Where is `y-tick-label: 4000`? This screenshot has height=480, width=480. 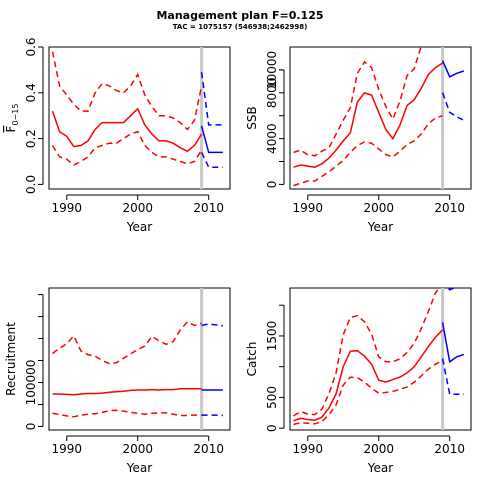
y-tick-label: 4000 is located at coordinates (272, 138).